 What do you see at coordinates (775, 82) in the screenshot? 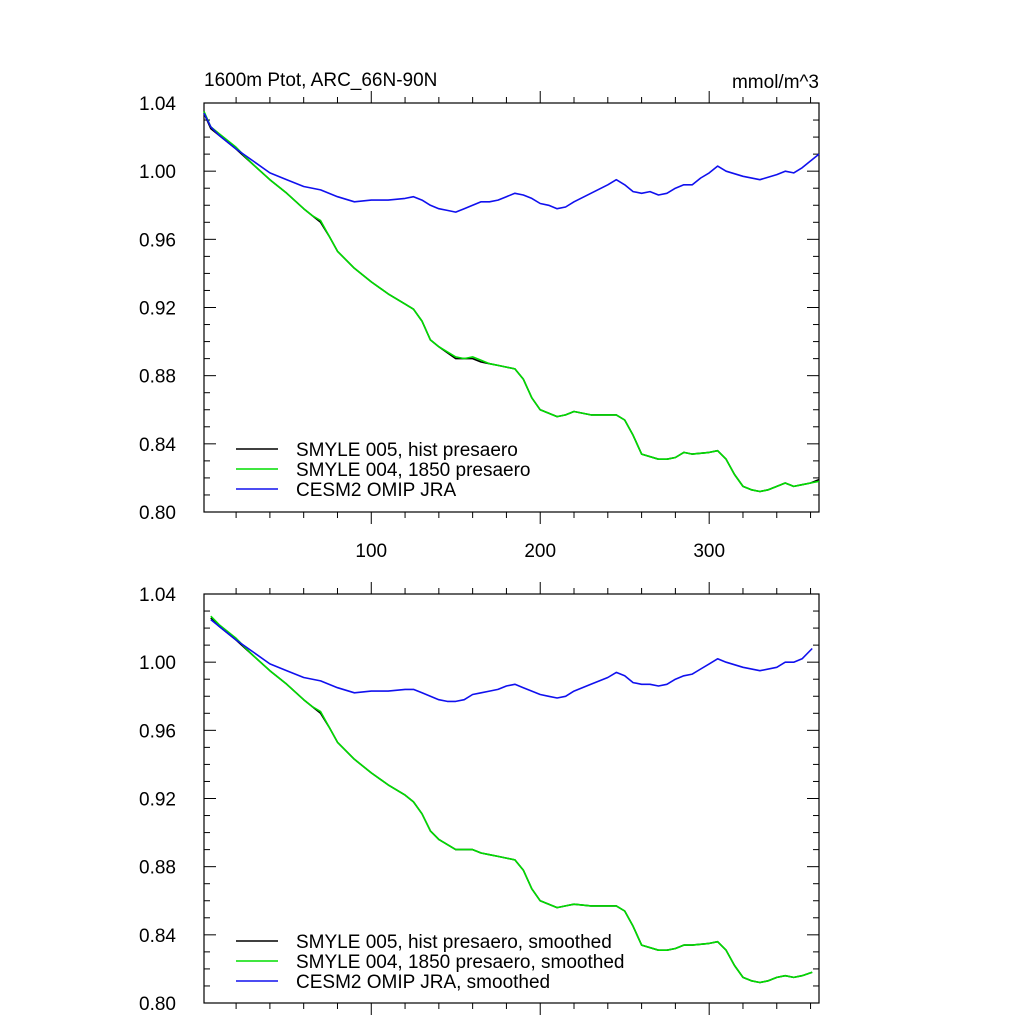
I see `units-label: mmol/m^3` at bounding box center [775, 82].